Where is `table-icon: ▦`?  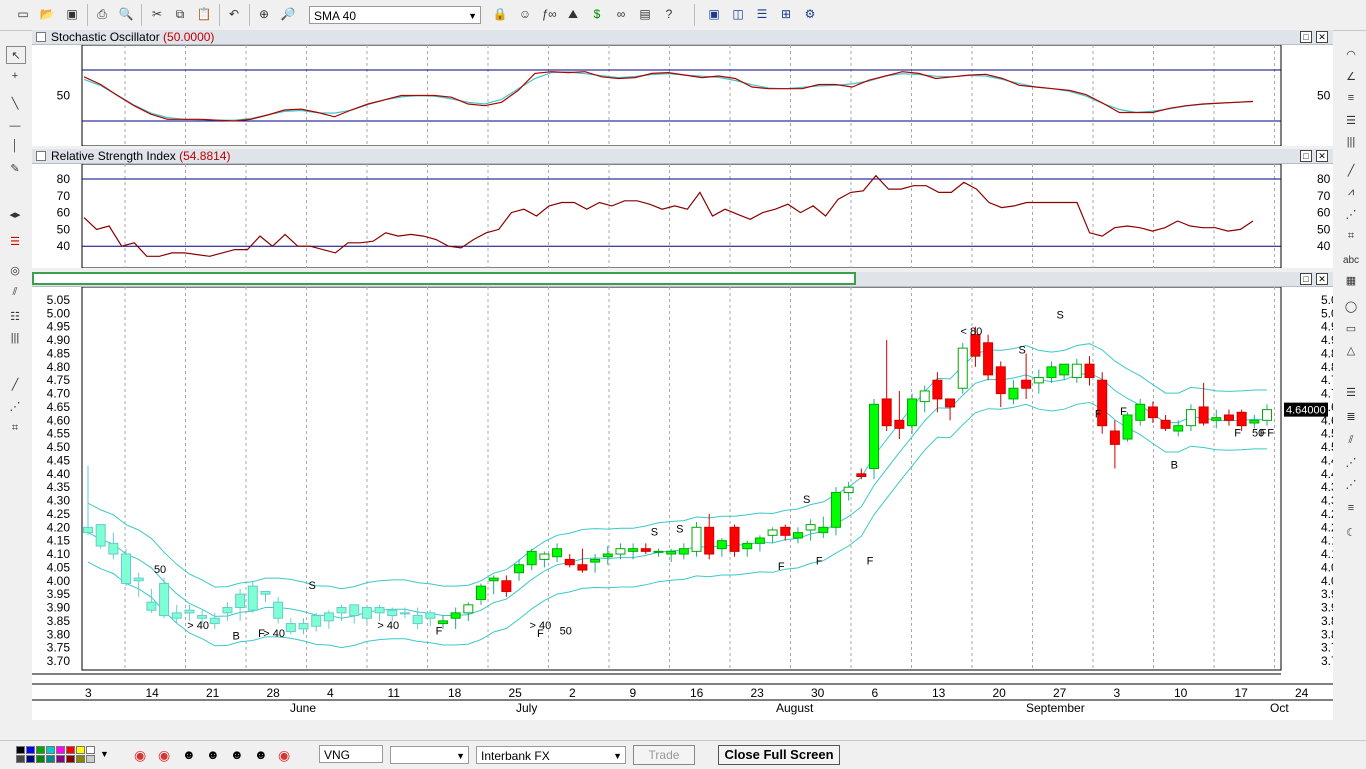
table-icon: ▦ is located at coordinates (1351, 280).